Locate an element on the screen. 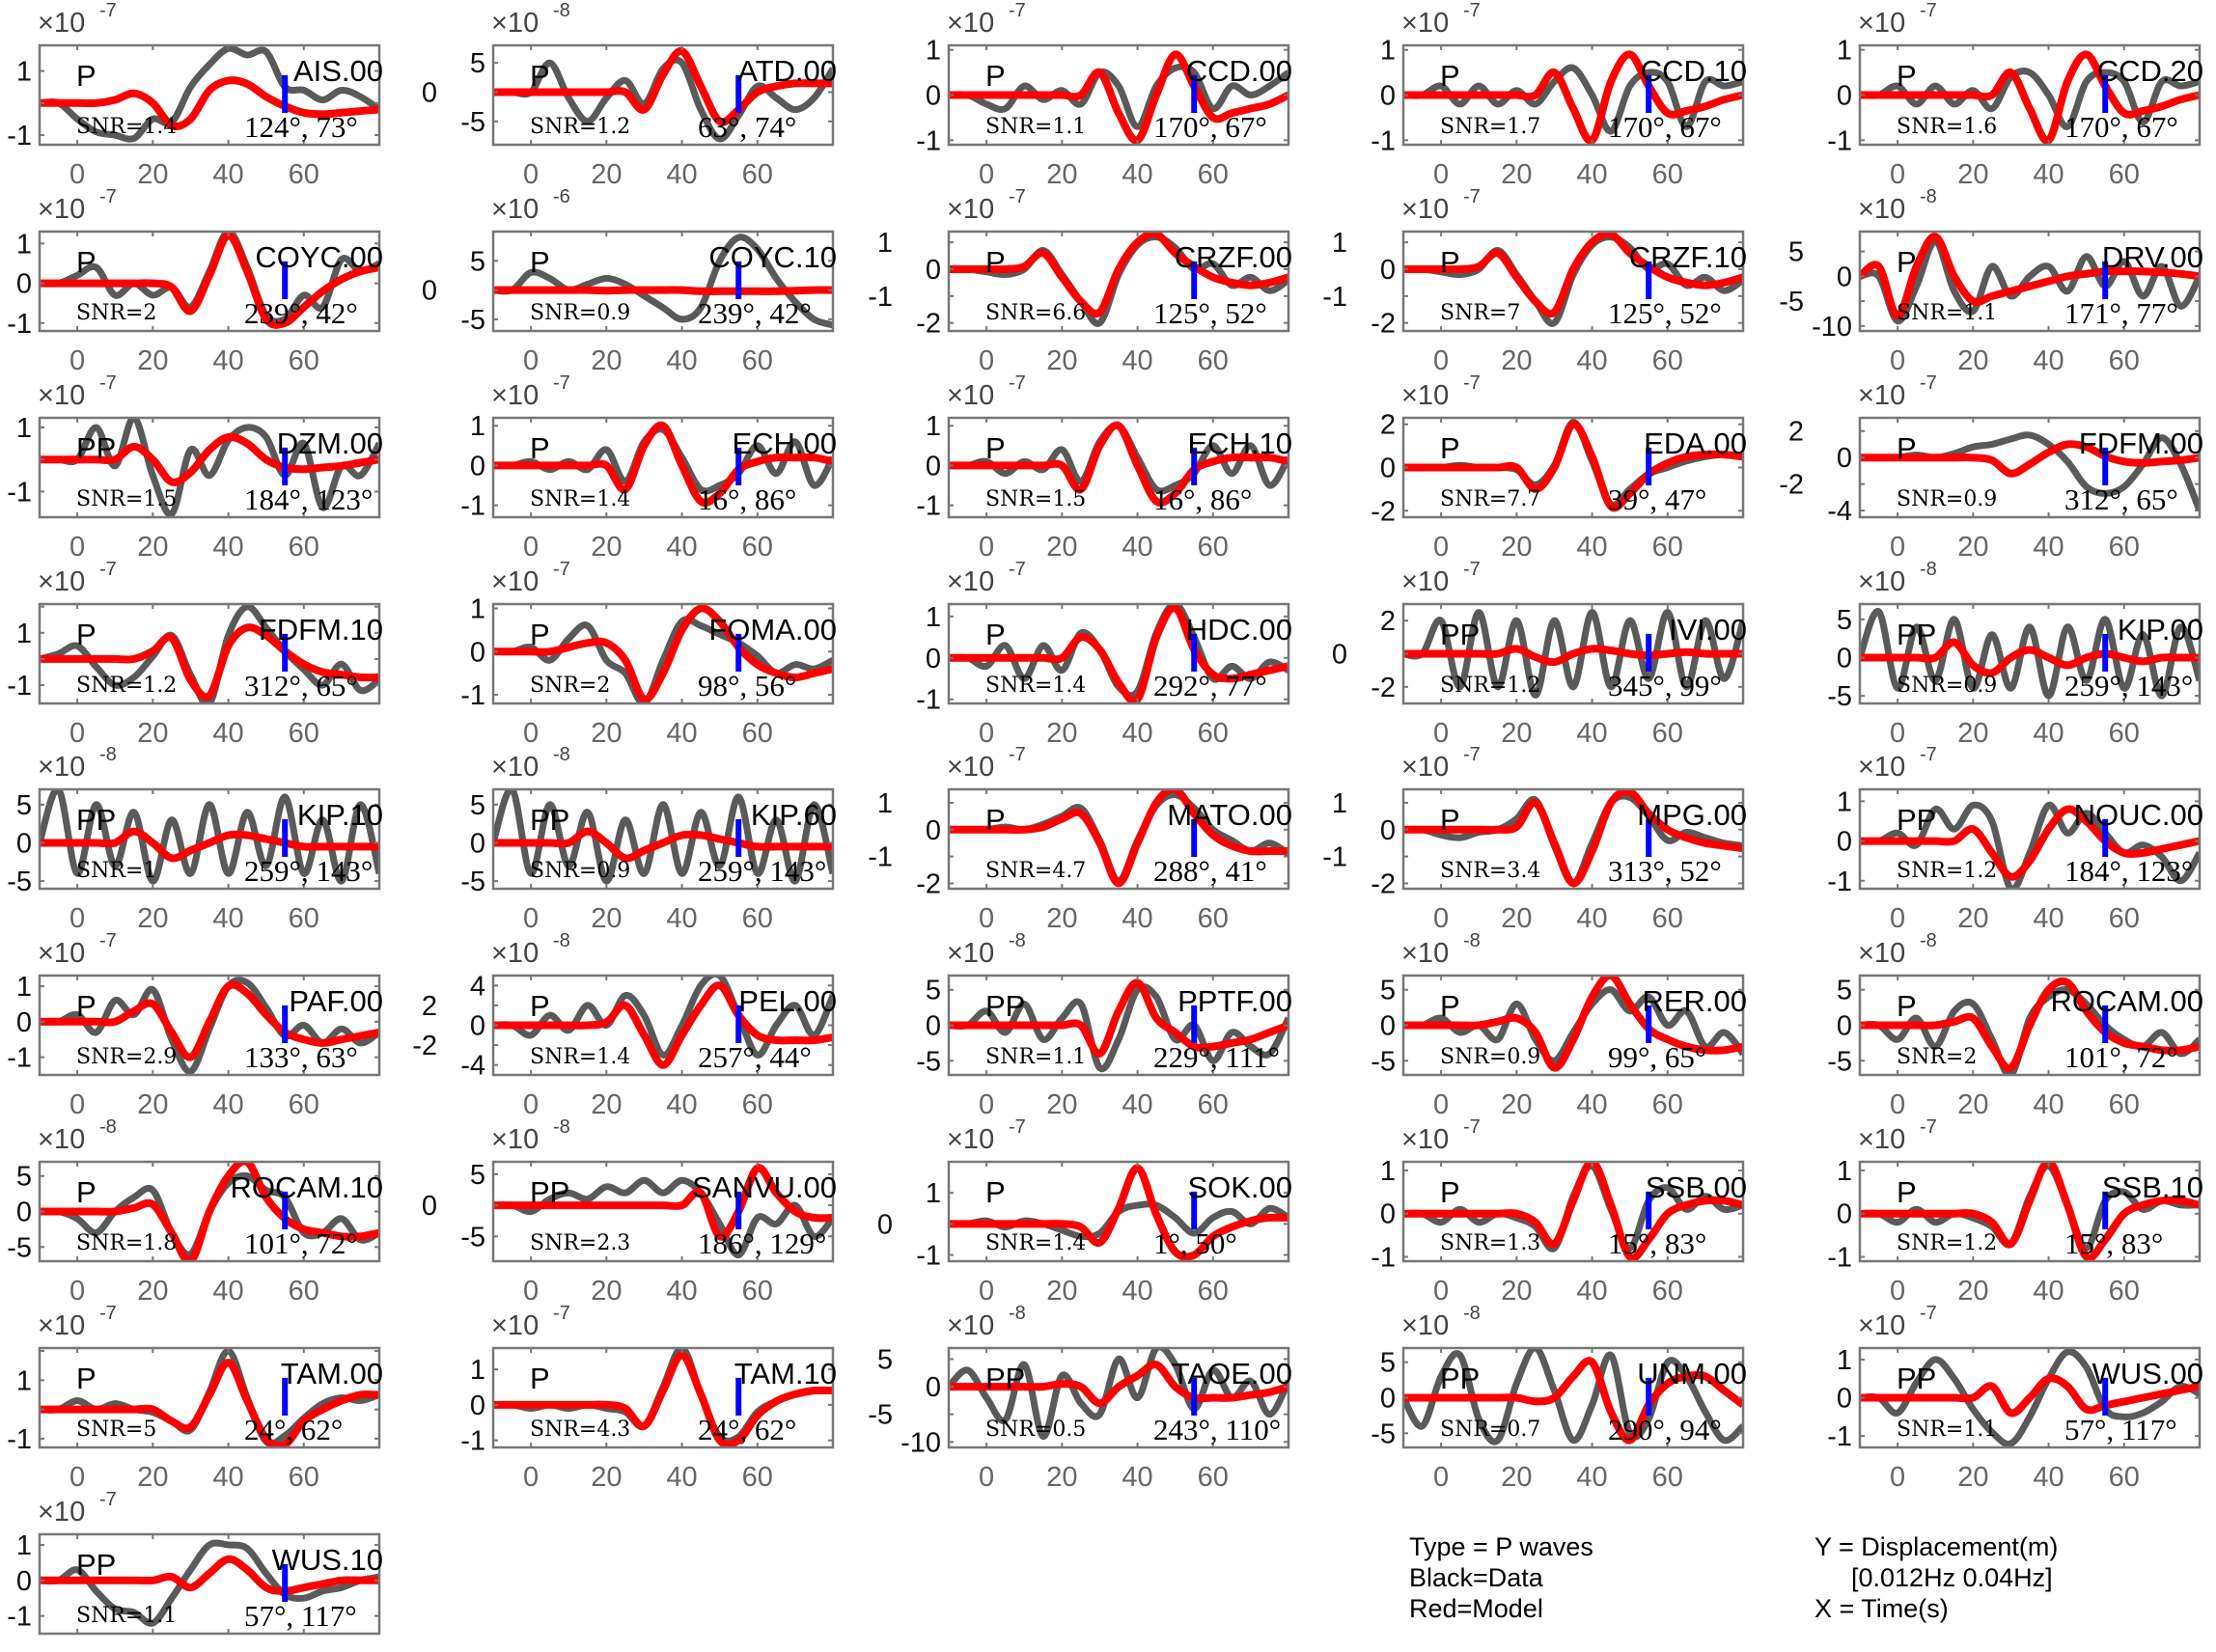 The width and height of the screenshot is (2216, 1652). station-label: KIP.00 is located at coordinates (2160, 630).